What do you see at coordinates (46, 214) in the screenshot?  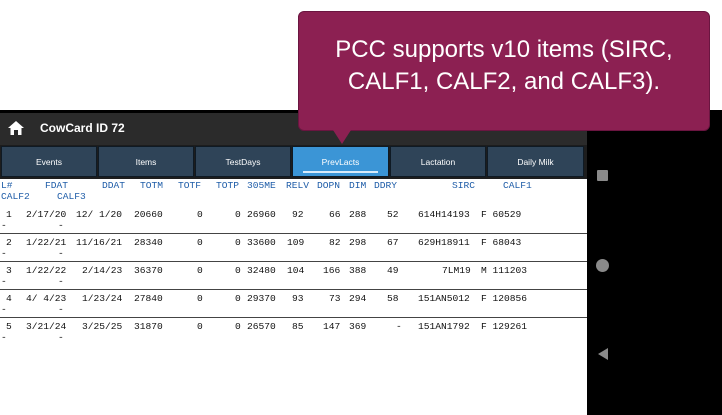 I see `cell-fdat: 2/17/20` at bounding box center [46, 214].